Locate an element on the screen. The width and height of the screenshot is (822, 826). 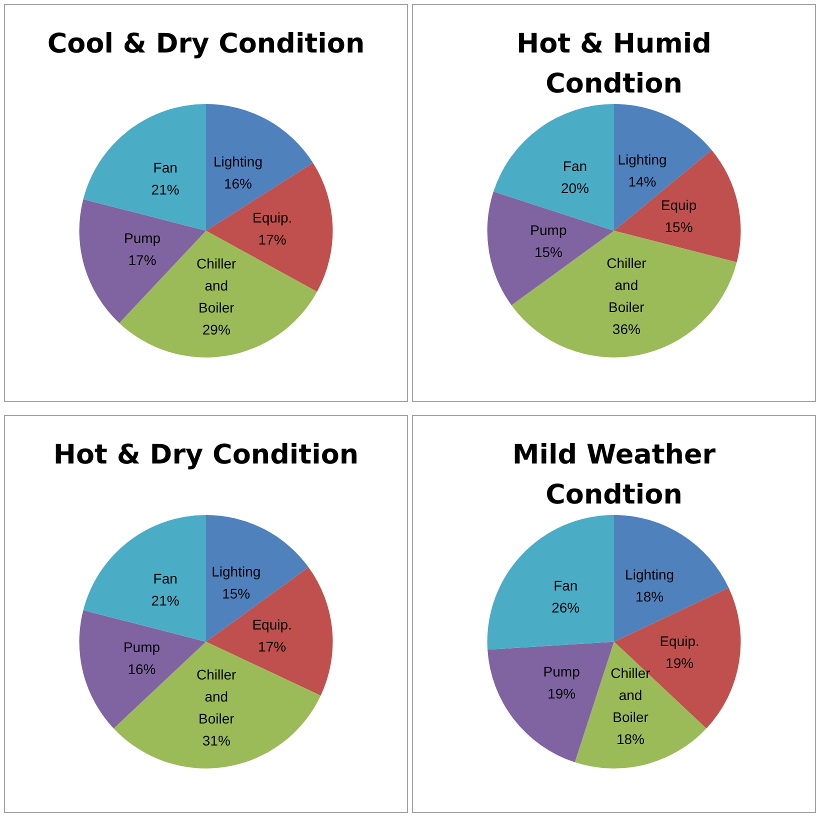
chart-title: Hot & Humid Condtion is located at coordinates (614, 64).